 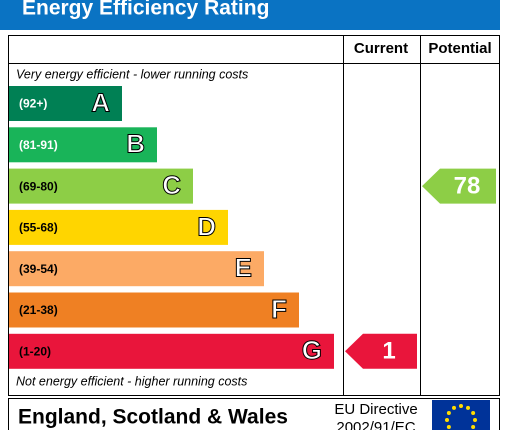 What do you see at coordinates (38, 228) in the screenshot?
I see `band-range: (55-68)` at bounding box center [38, 228].